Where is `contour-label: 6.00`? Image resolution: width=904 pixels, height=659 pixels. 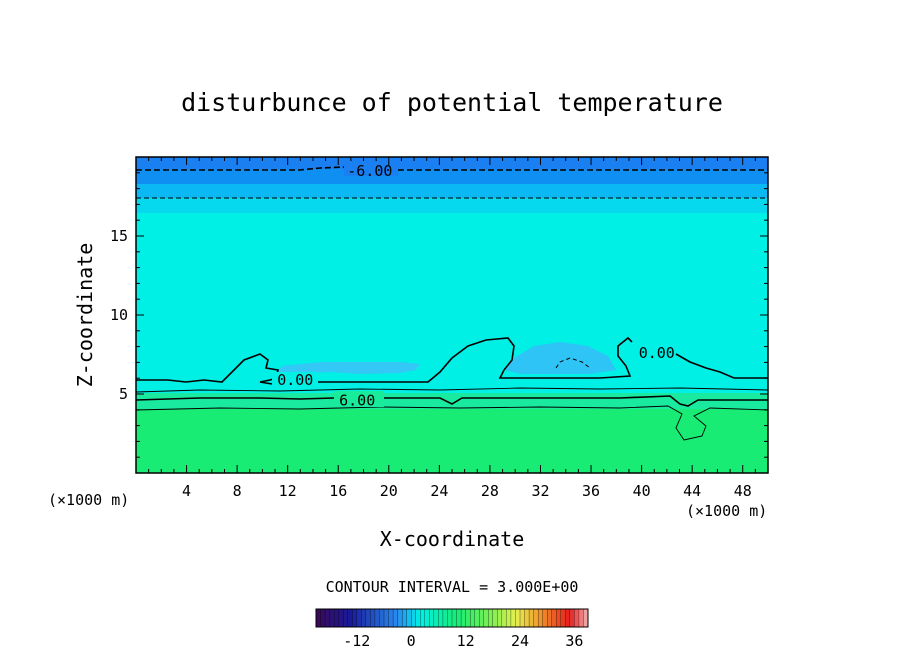 contour-label: 6.00 is located at coordinates (357, 400).